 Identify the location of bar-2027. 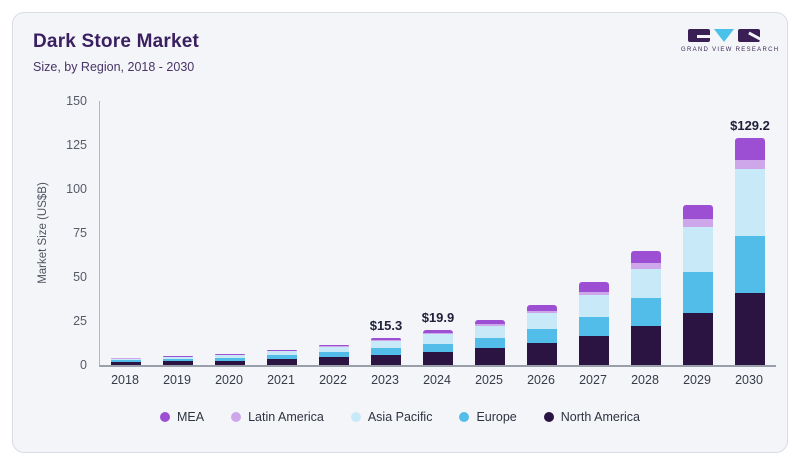
(594, 323).